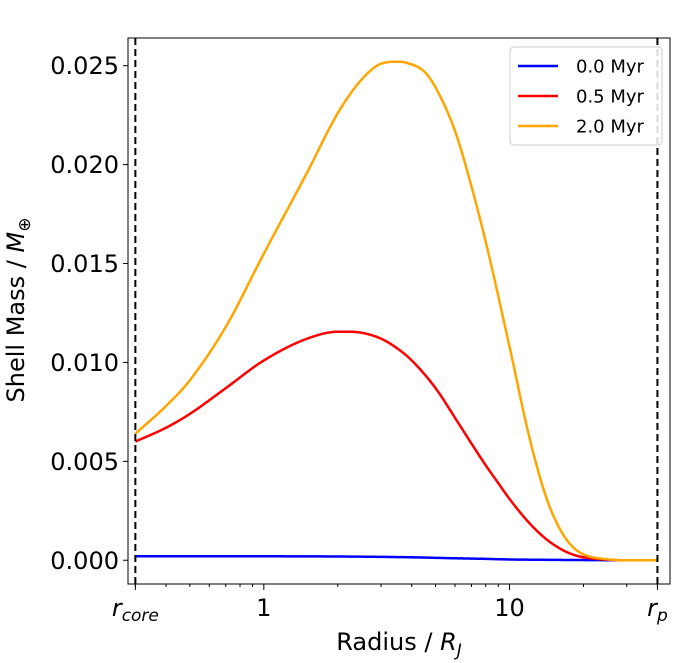  Describe the element at coordinates (84, 165) in the screenshot. I see `y-tick-label-4: 0.020` at that location.